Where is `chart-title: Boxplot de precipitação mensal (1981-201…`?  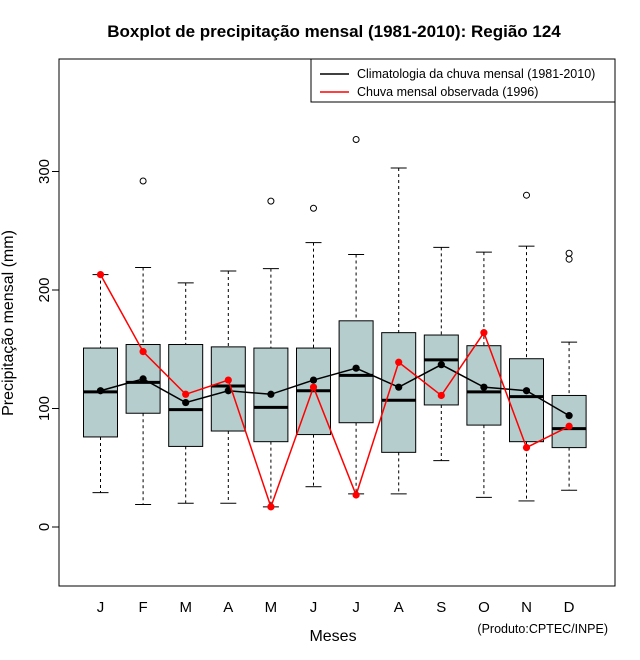 chart-title: Boxplot de precipitação mensal (1981-201… is located at coordinates (334, 31).